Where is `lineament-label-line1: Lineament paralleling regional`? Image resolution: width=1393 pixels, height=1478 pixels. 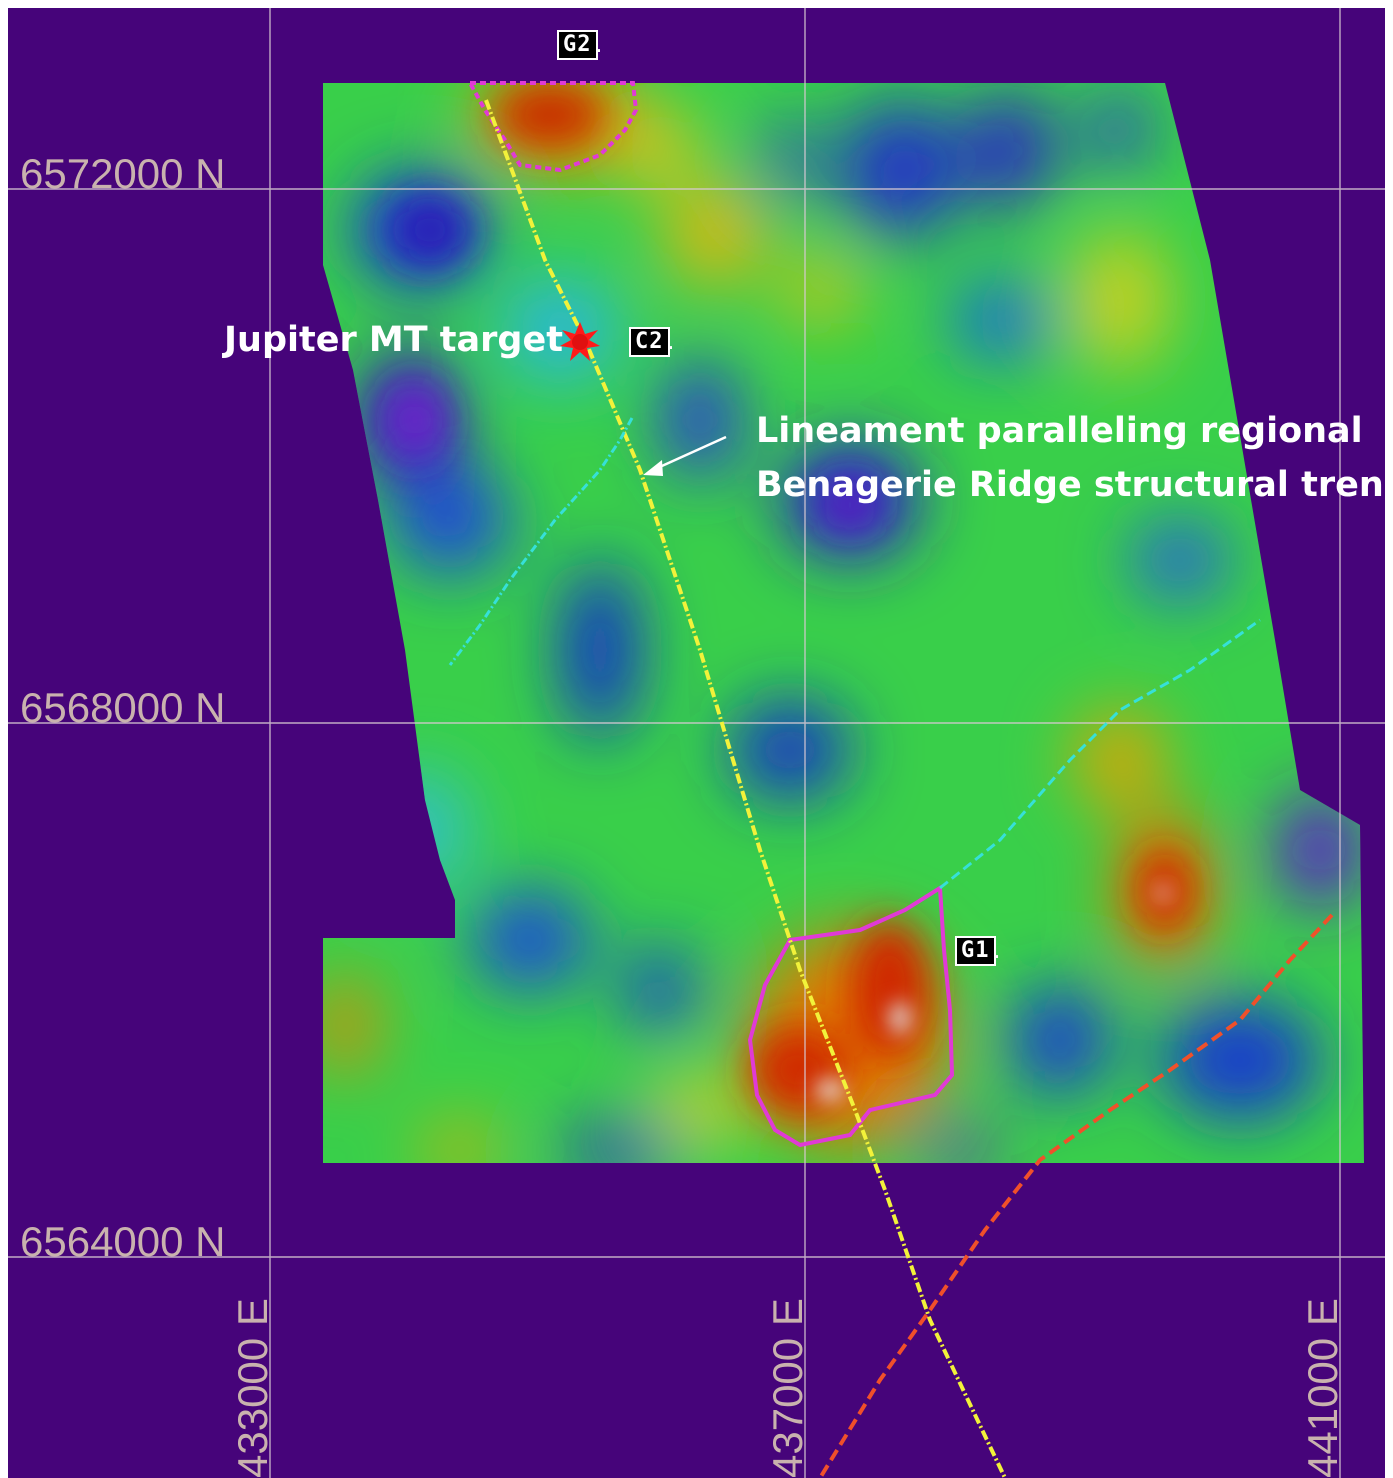 lineament-label-line1: Lineament paralleling regional is located at coordinates (1059, 431).